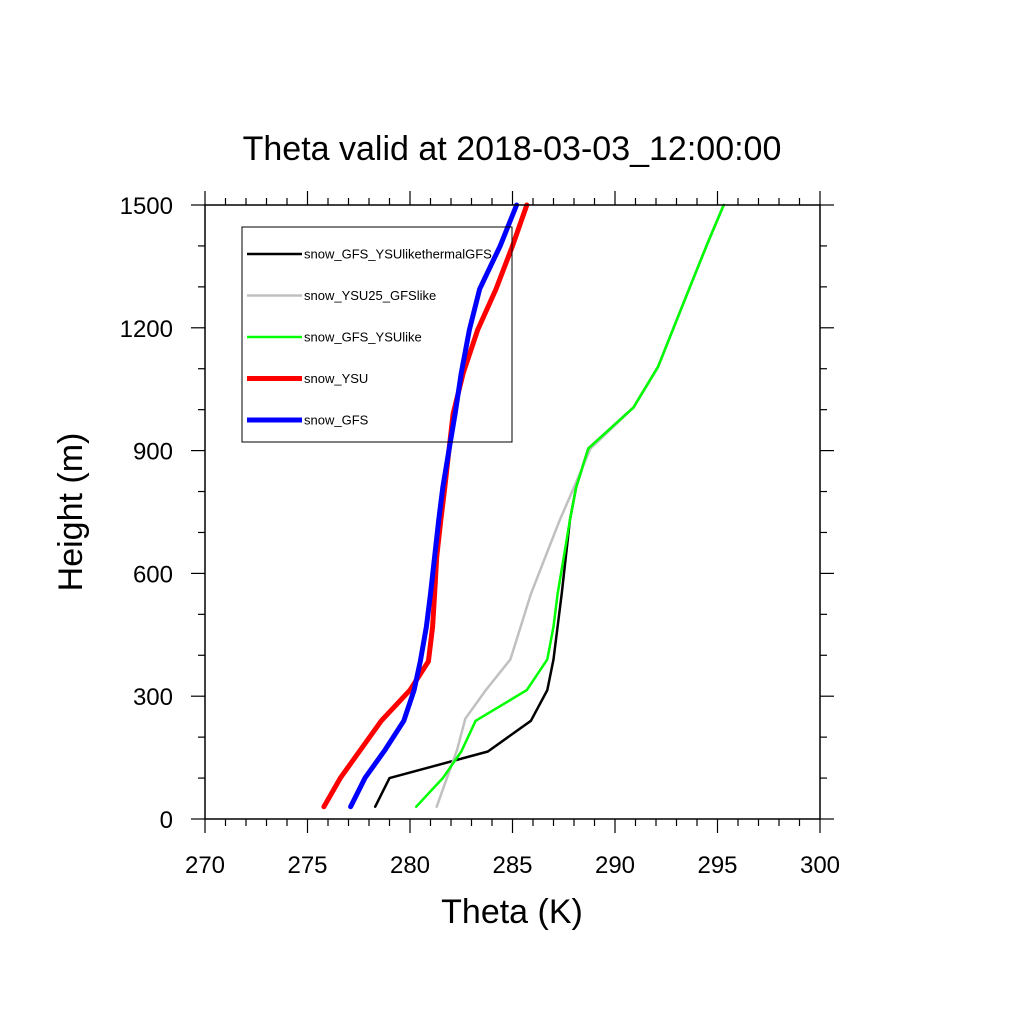 The height and width of the screenshot is (1024, 1024). Describe the element at coordinates (512, 865) in the screenshot. I see `x-tick-label: 285` at that location.